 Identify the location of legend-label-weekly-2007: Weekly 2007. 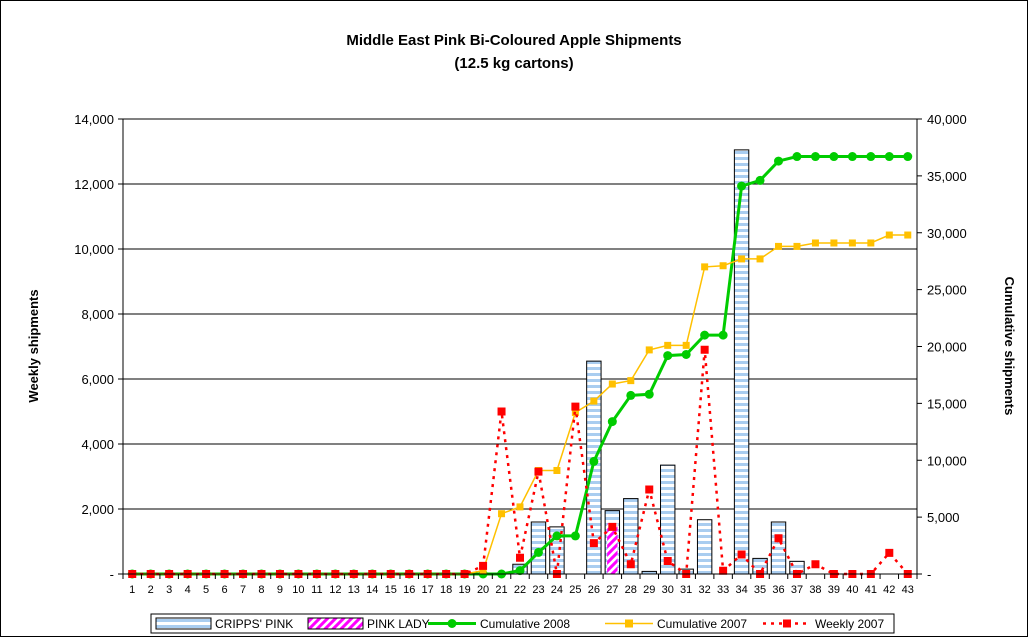
(849, 624).